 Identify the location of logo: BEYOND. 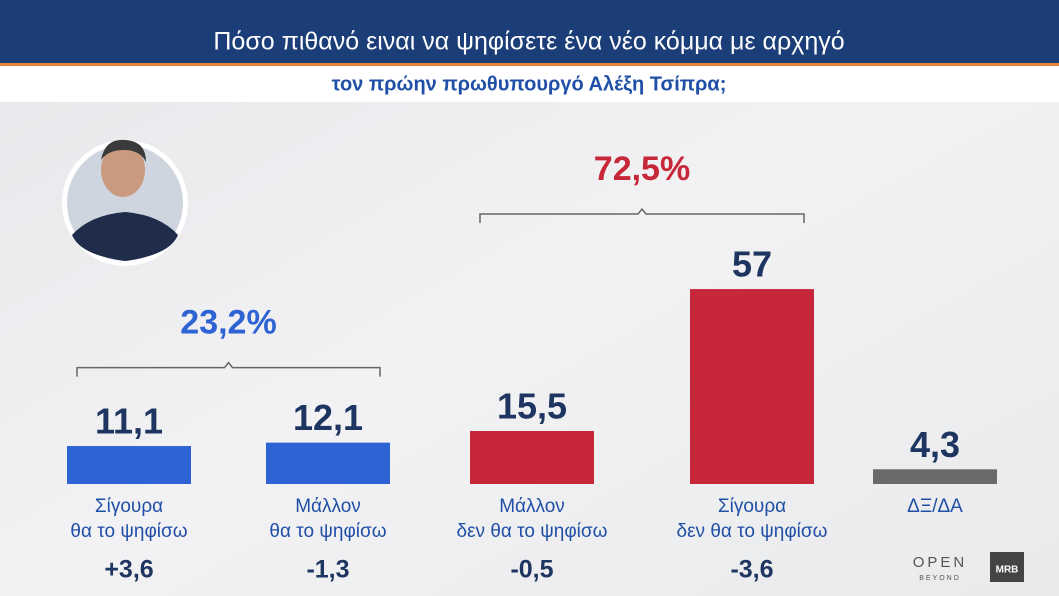
(940, 578).